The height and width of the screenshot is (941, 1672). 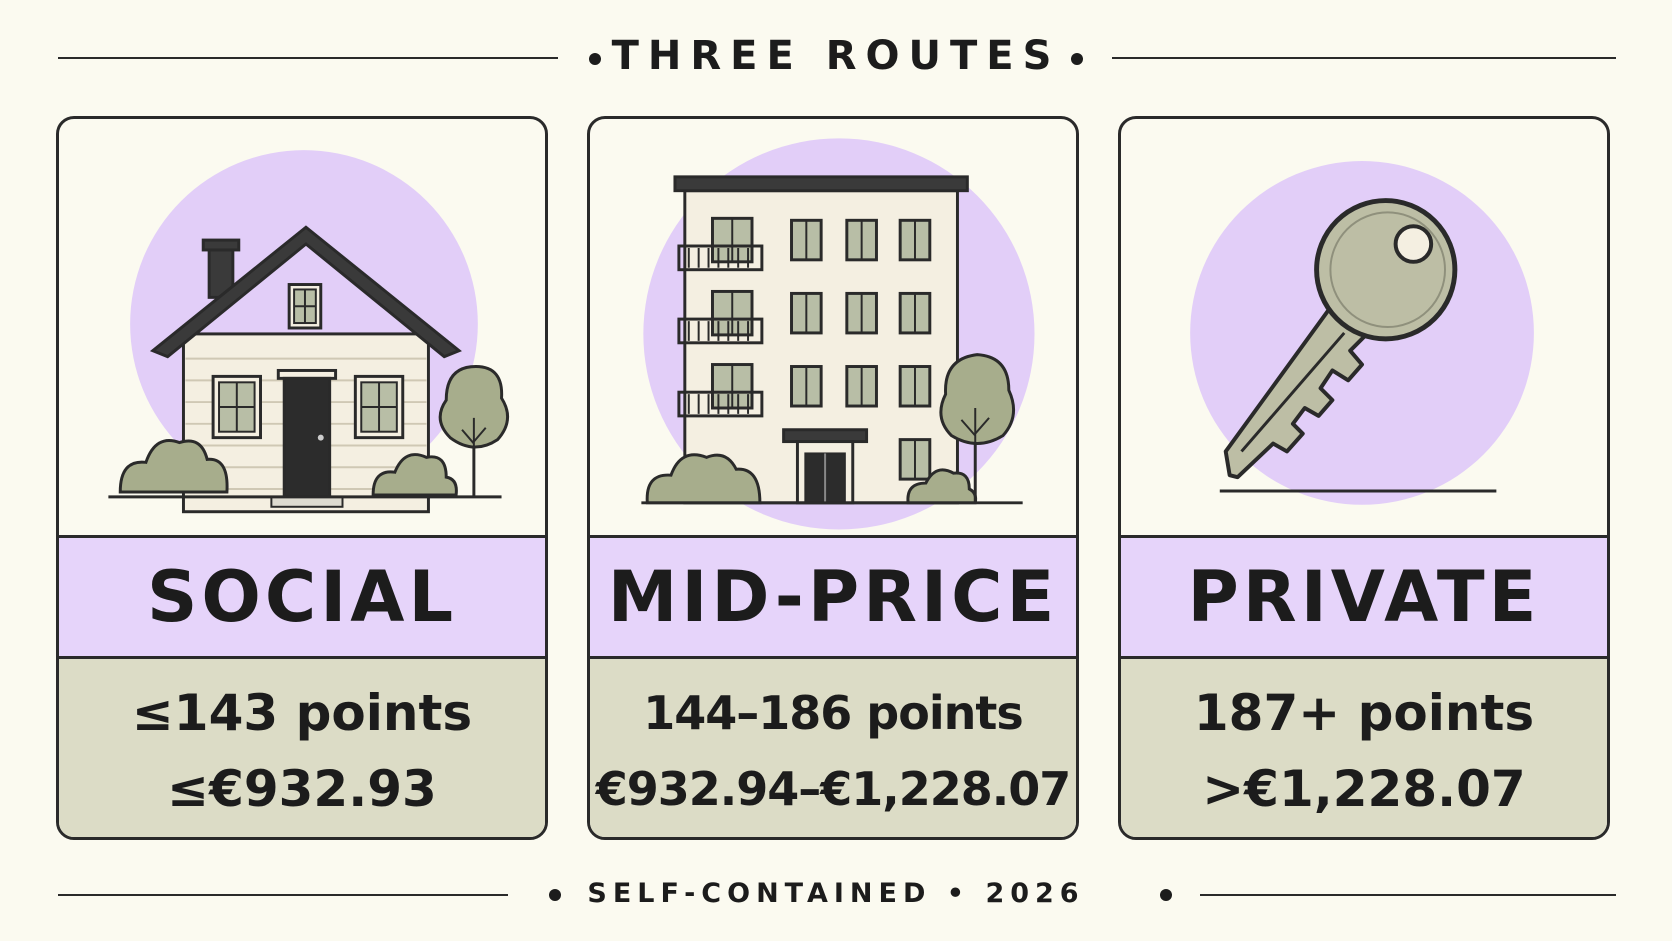 What do you see at coordinates (302, 789) in the screenshot?
I see `income-range: ≤€932.93` at bounding box center [302, 789].